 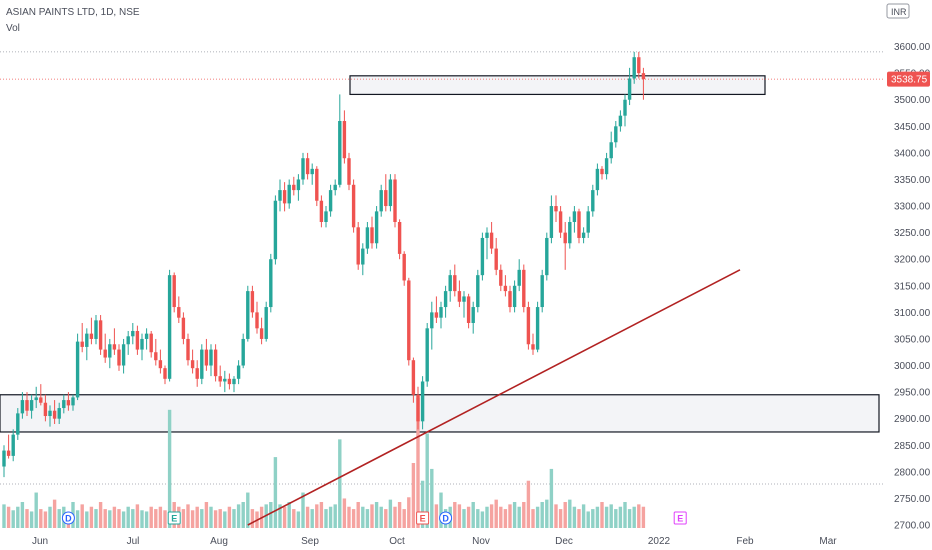 What do you see at coordinates (912, 47) in the screenshot?
I see `y-tick-label: 3600.00` at bounding box center [912, 47].